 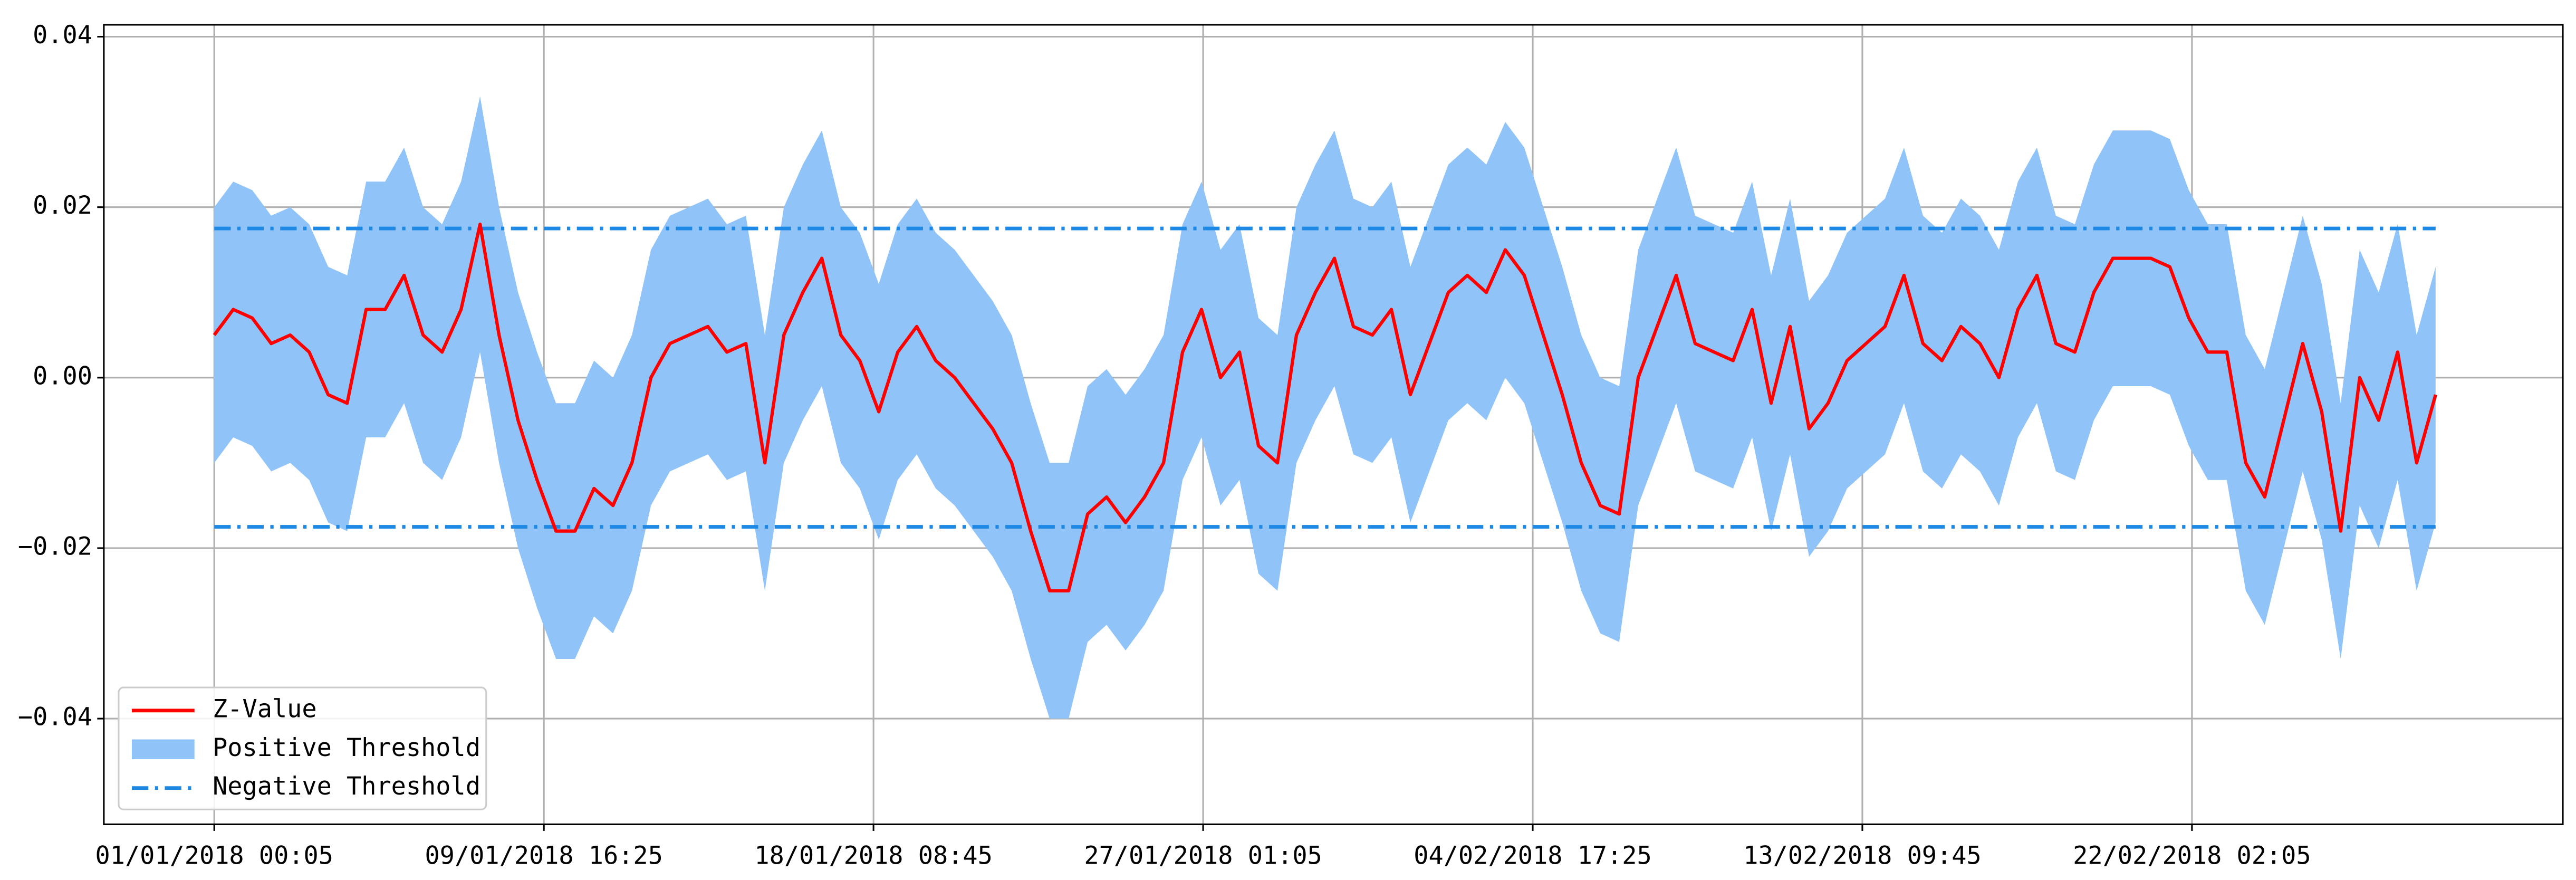 What do you see at coordinates (1532, 856) in the screenshot?
I see `x-tick-label: 04/02/2018 17:25` at bounding box center [1532, 856].